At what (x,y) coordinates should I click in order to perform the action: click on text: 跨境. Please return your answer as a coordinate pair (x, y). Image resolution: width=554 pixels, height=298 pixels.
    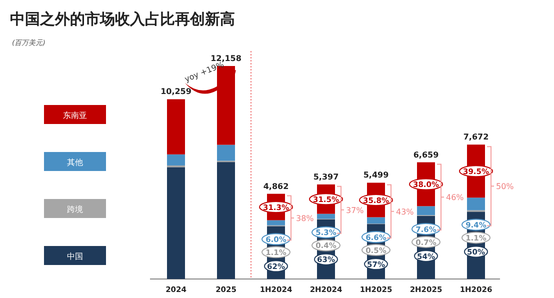
    Looking at the image, I should click on (75, 209).